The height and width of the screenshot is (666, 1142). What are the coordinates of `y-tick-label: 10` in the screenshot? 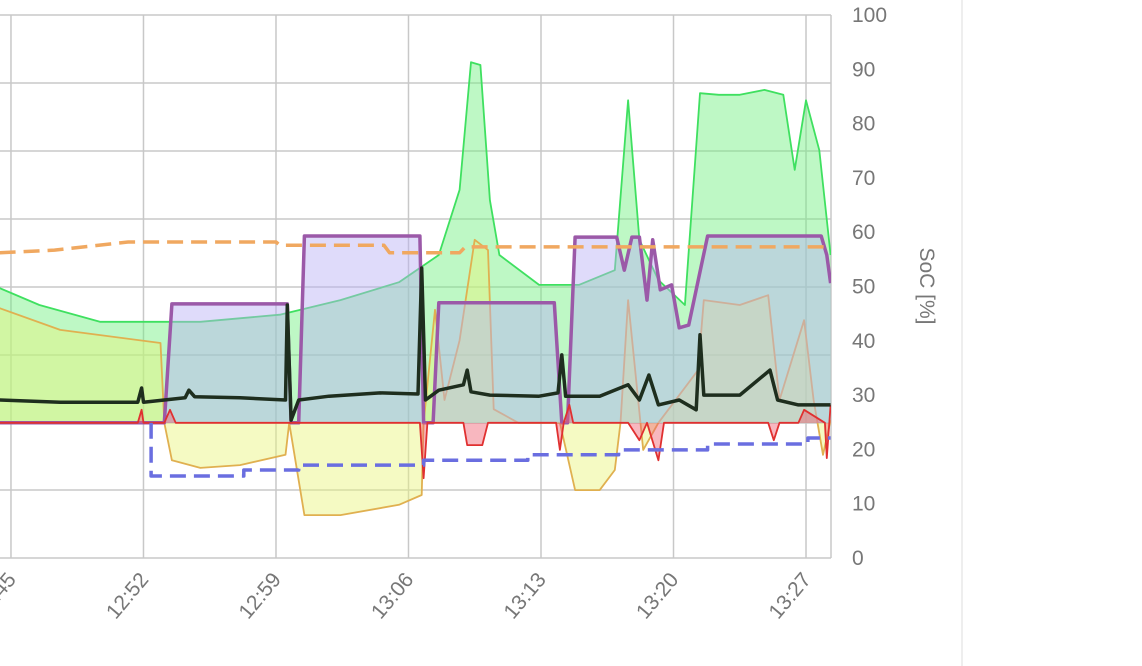 It's located at (863, 504).